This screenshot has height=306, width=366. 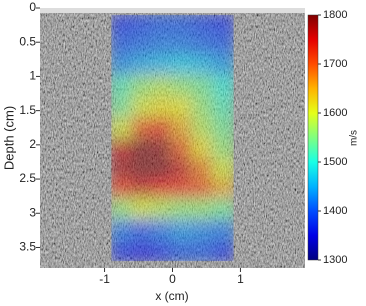 What do you see at coordinates (32, 76) in the screenshot?
I see `y-tick-label: 1` at bounding box center [32, 76].